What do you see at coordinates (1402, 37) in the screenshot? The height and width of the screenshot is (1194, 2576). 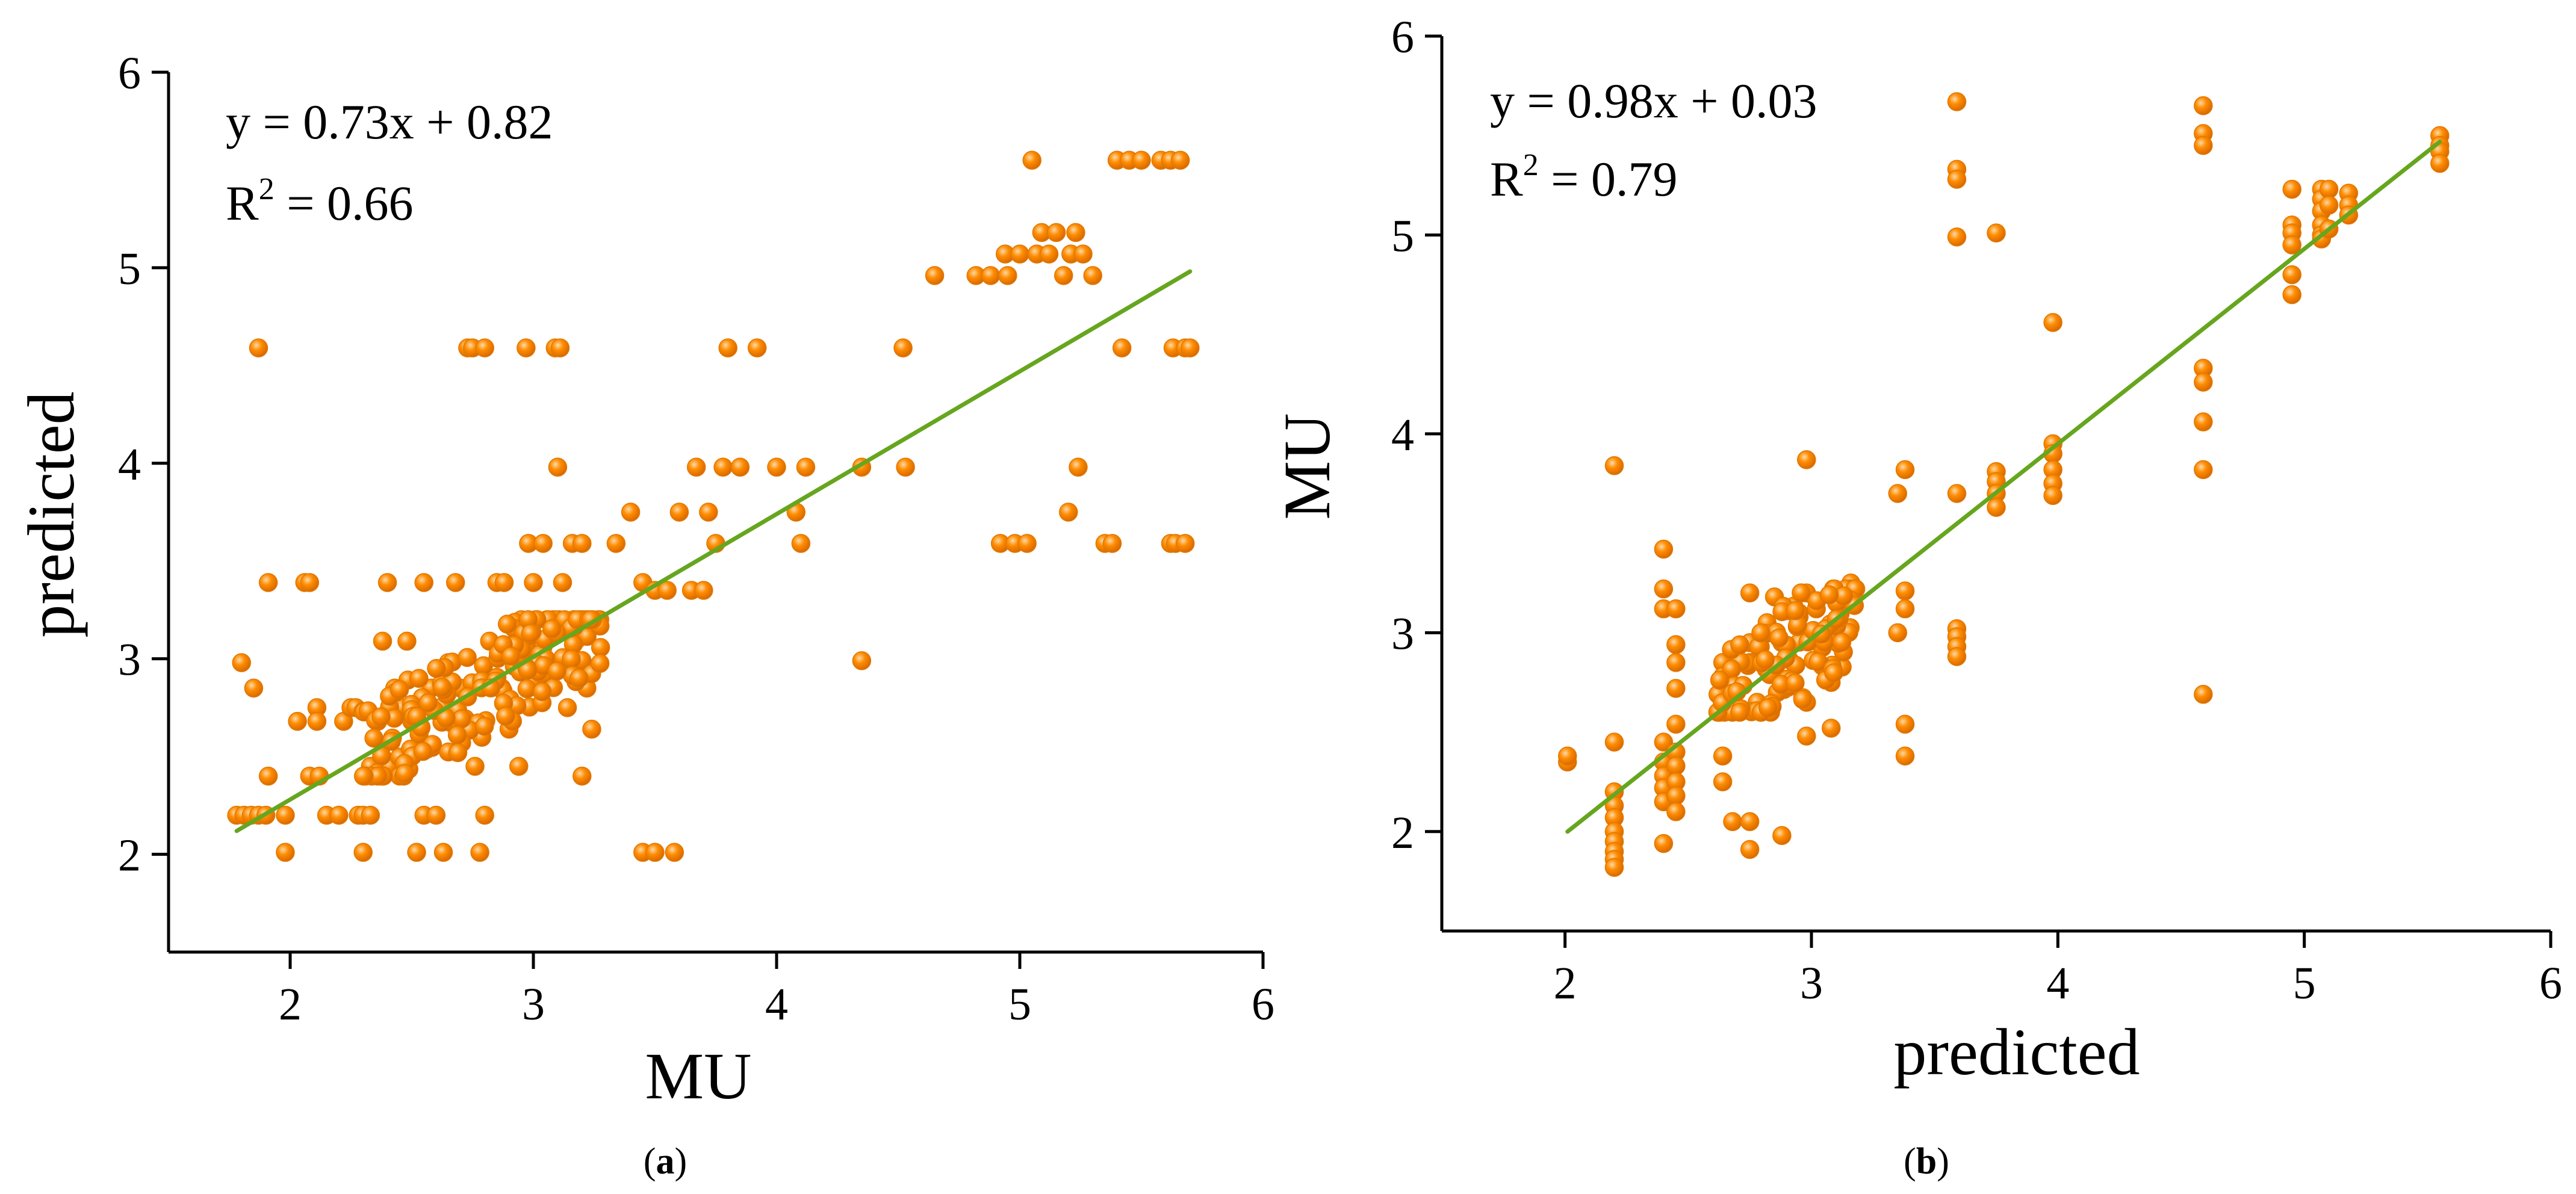 I see `panel-b-y-tick-label: 6` at bounding box center [1402, 37].